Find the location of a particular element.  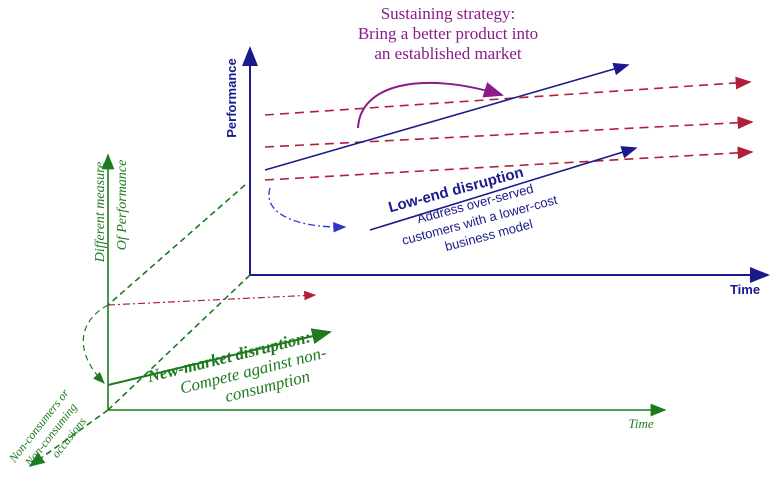

market-demand-lines is located at coordinates (509, 128).